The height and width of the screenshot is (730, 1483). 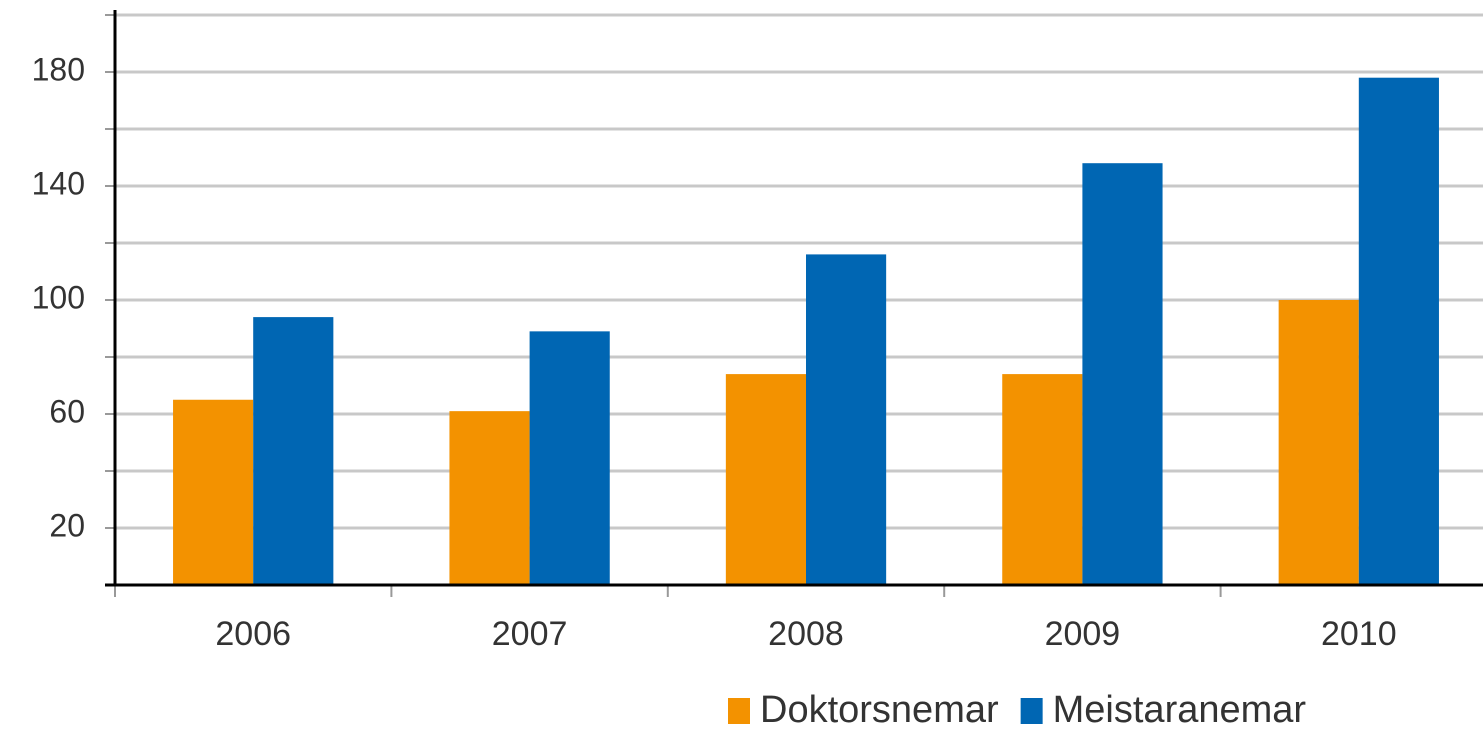 What do you see at coordinates (67, 411) in the screenshot?
I see `y-tick-label: 60` at bounding box center [67, 411].